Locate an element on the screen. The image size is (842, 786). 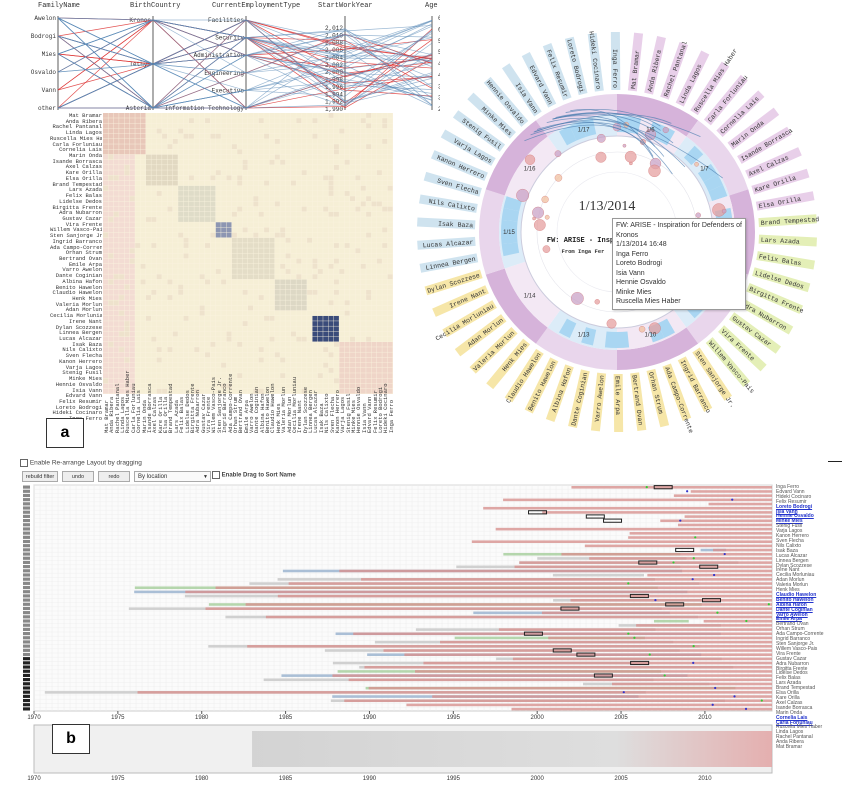
timeline-row-label: Cornelia Lais is located at coordinates (792, 717).